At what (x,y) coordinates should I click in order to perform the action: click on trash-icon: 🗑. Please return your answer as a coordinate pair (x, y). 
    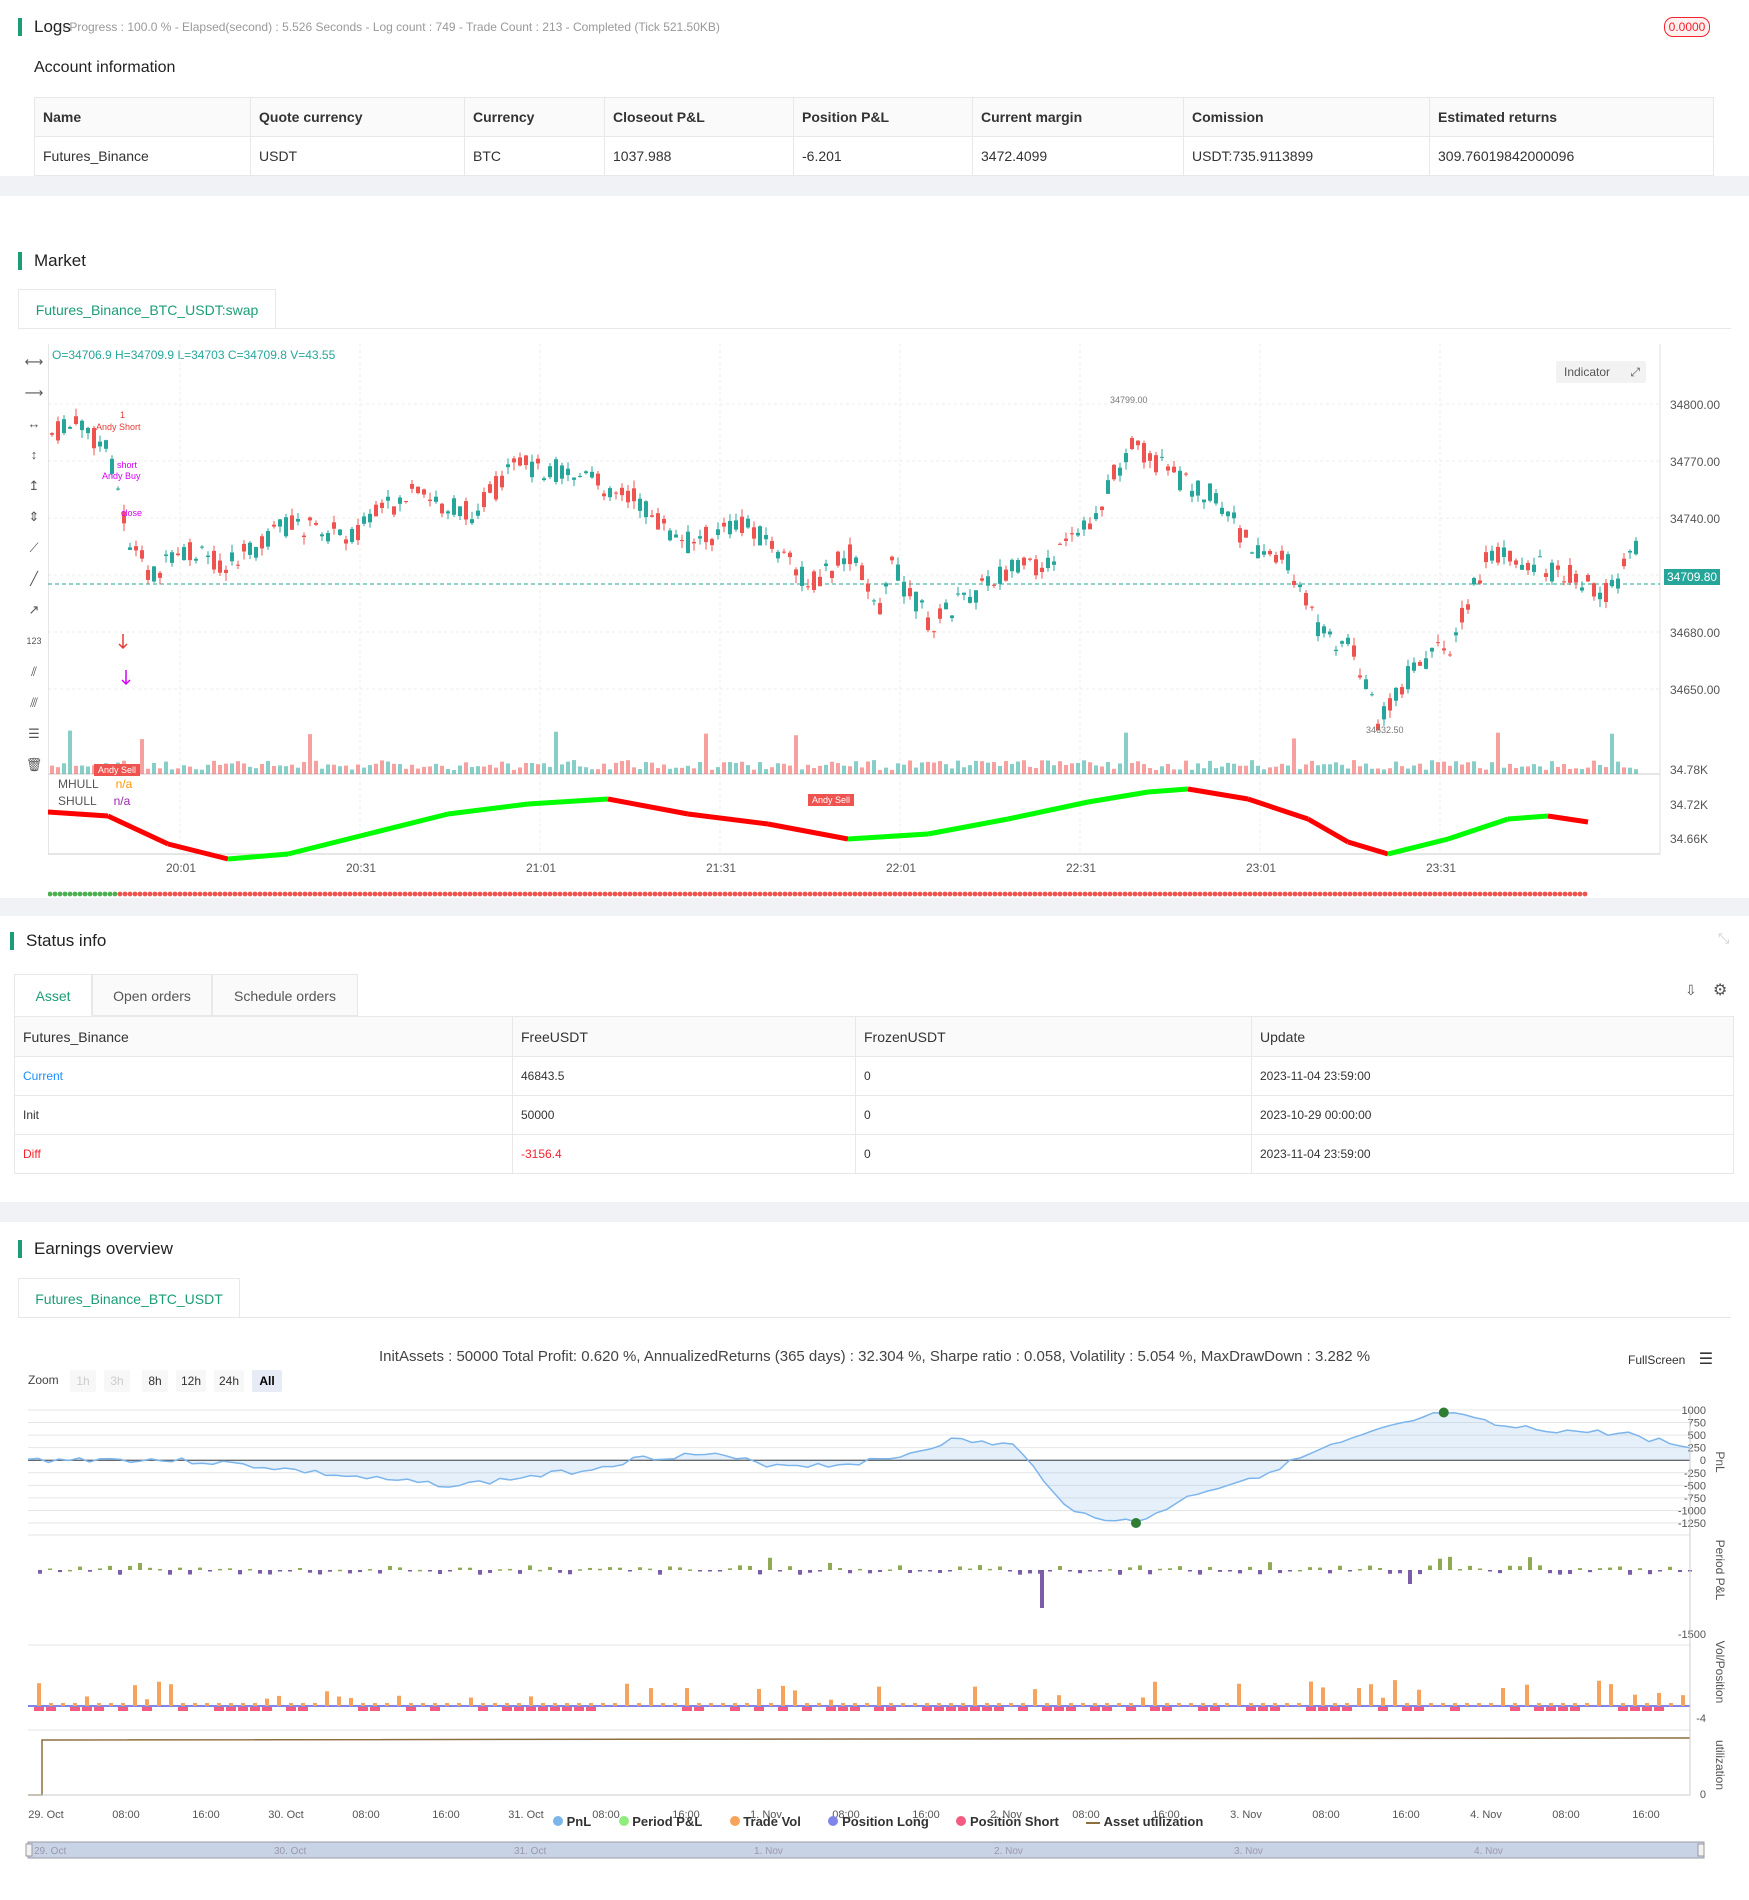
    Looking at the image, I should click on (34, 764).